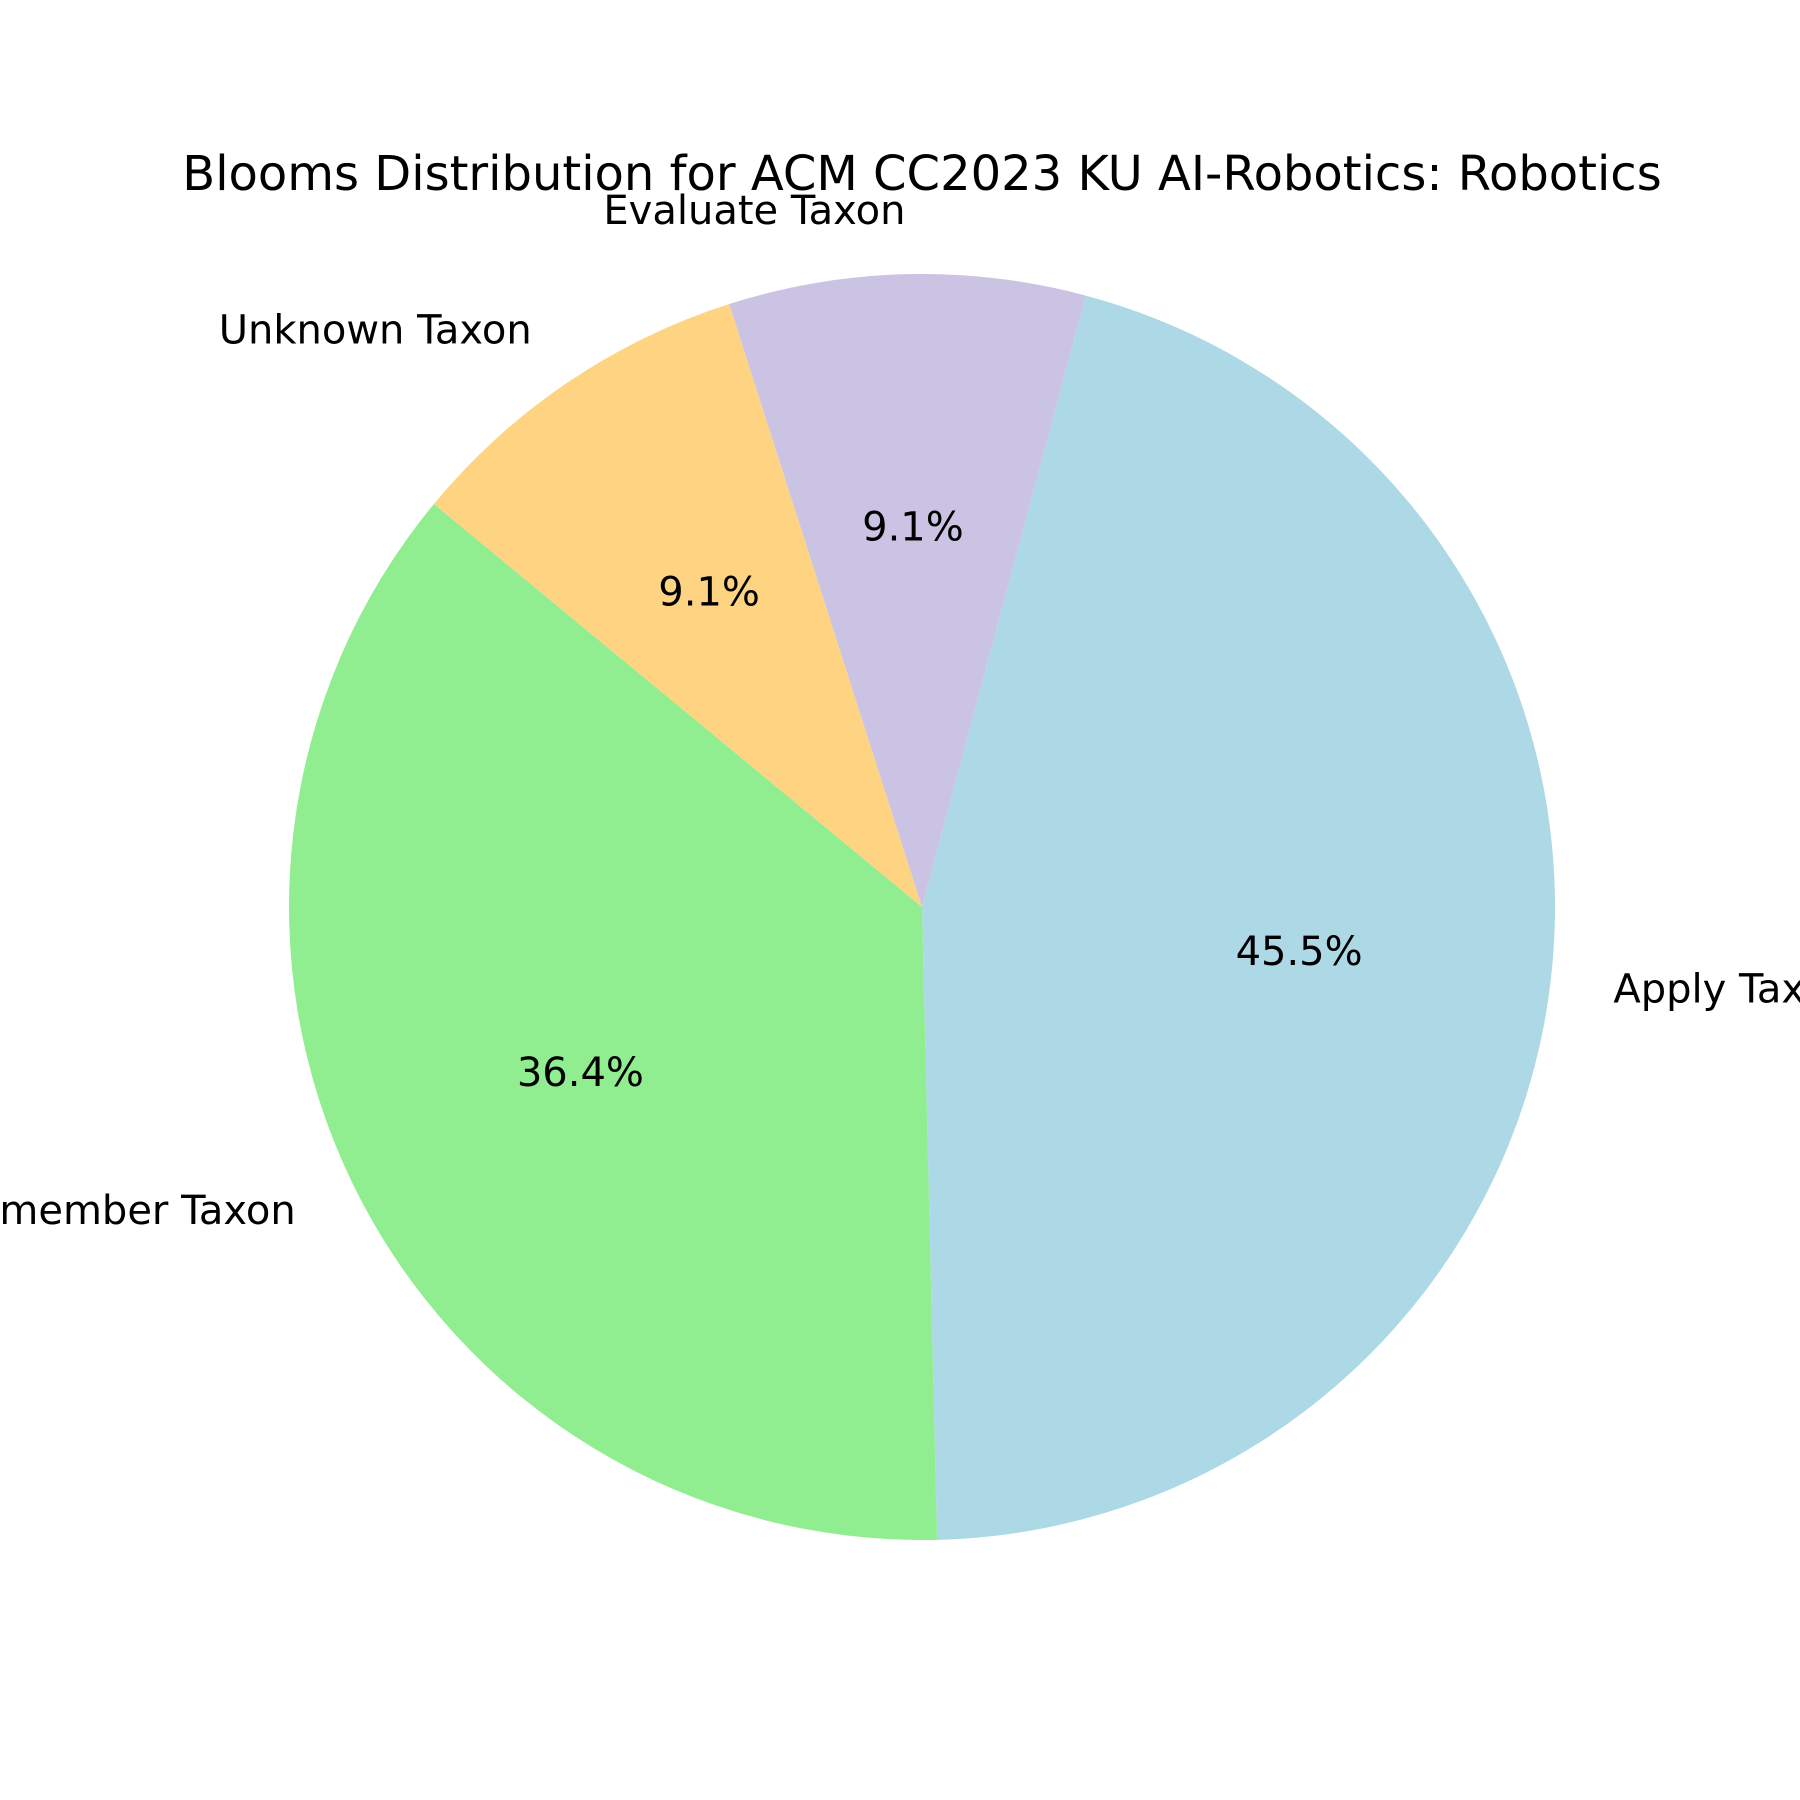  Describe the element at coordinates (375, 330) in the screenshot. I see `slice-label: Unknown Taxon` at that location.